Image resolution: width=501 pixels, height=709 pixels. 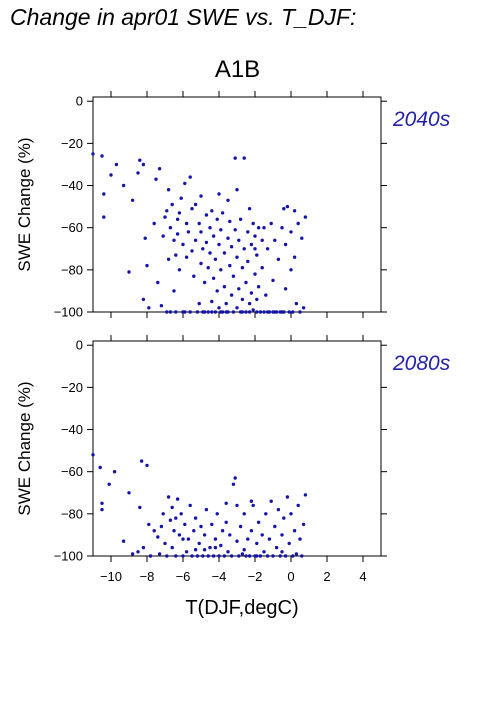 What do you see at coordinates (326, 576) in the screenshot?
I see `x-tick-label: 2` at bounding box center [326, 576].